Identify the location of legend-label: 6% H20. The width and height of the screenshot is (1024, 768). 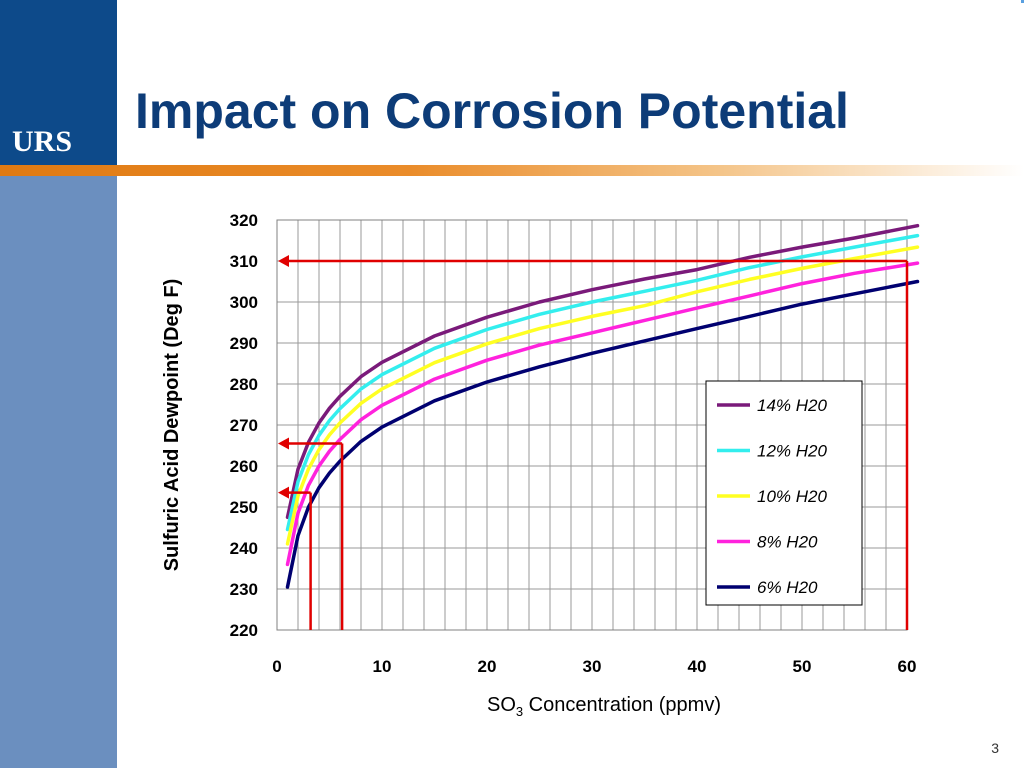
(787, 587).